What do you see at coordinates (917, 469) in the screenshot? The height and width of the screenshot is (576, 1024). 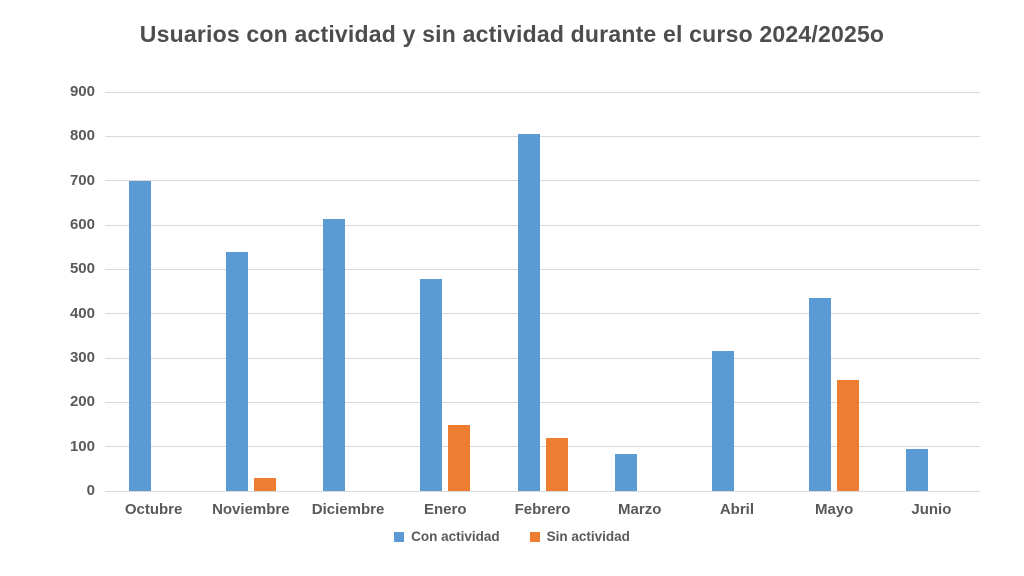 I see `bar-con-actividad-junio` at bounding box center [917, 469].